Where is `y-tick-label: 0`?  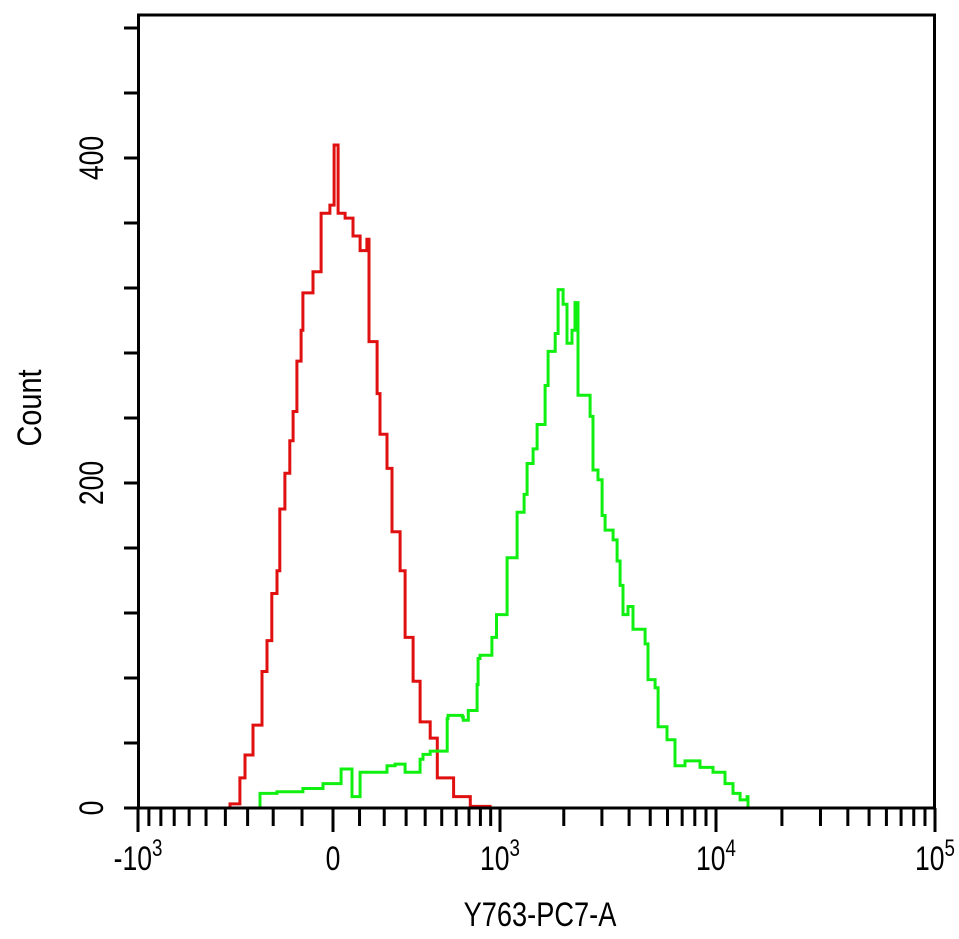
y-tick-label: 0 is located at coordinates (92, 808).